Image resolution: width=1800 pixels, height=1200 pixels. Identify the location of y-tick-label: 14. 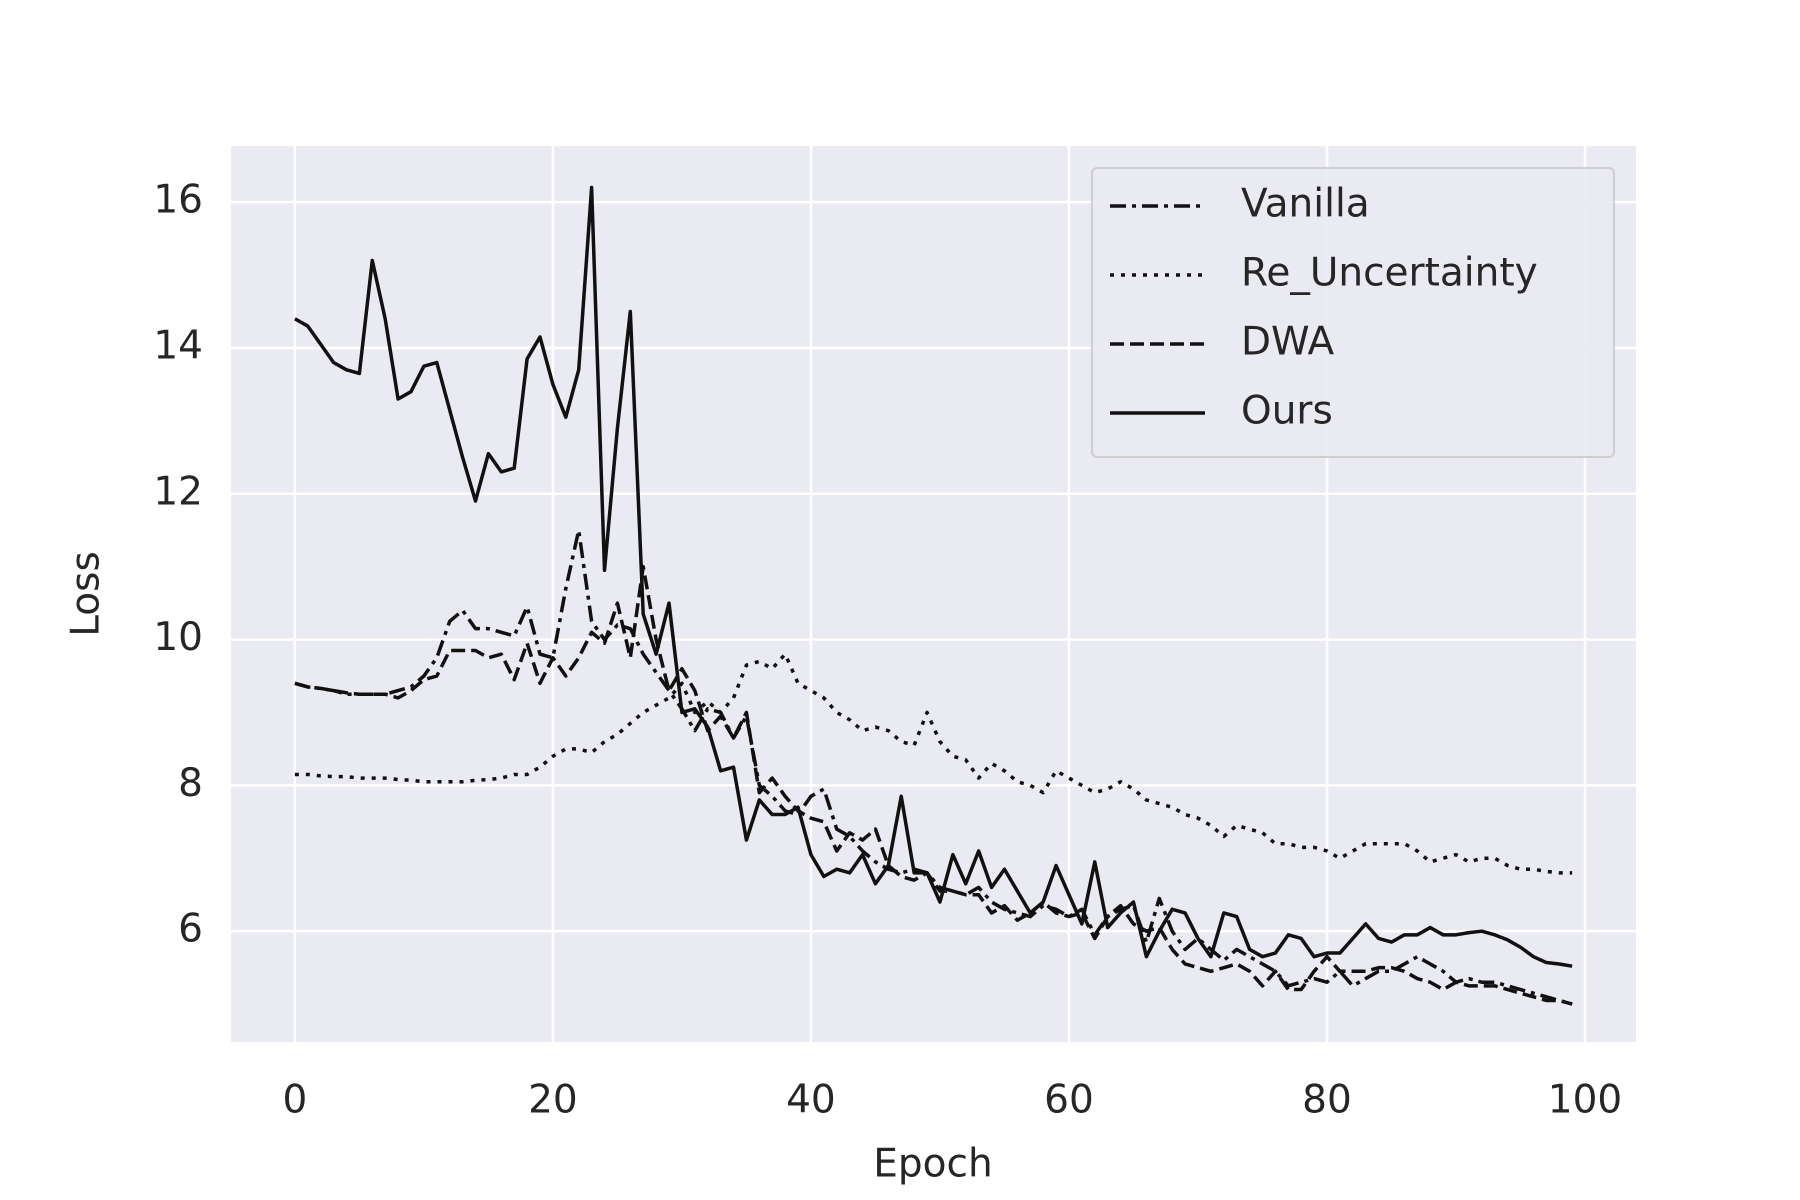
(178, 345).